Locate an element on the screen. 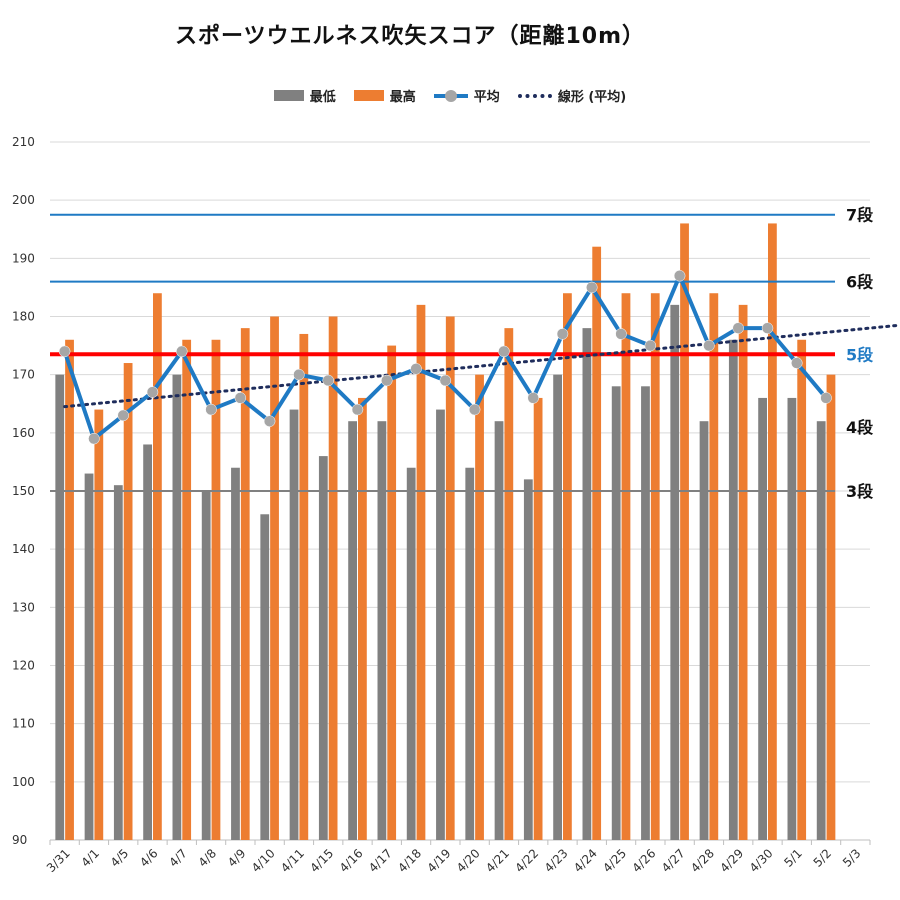 Image resolution: width=900 pixels, height=900 pixels. x-tick-label: 4/16 is located at coordinates (351, 860).